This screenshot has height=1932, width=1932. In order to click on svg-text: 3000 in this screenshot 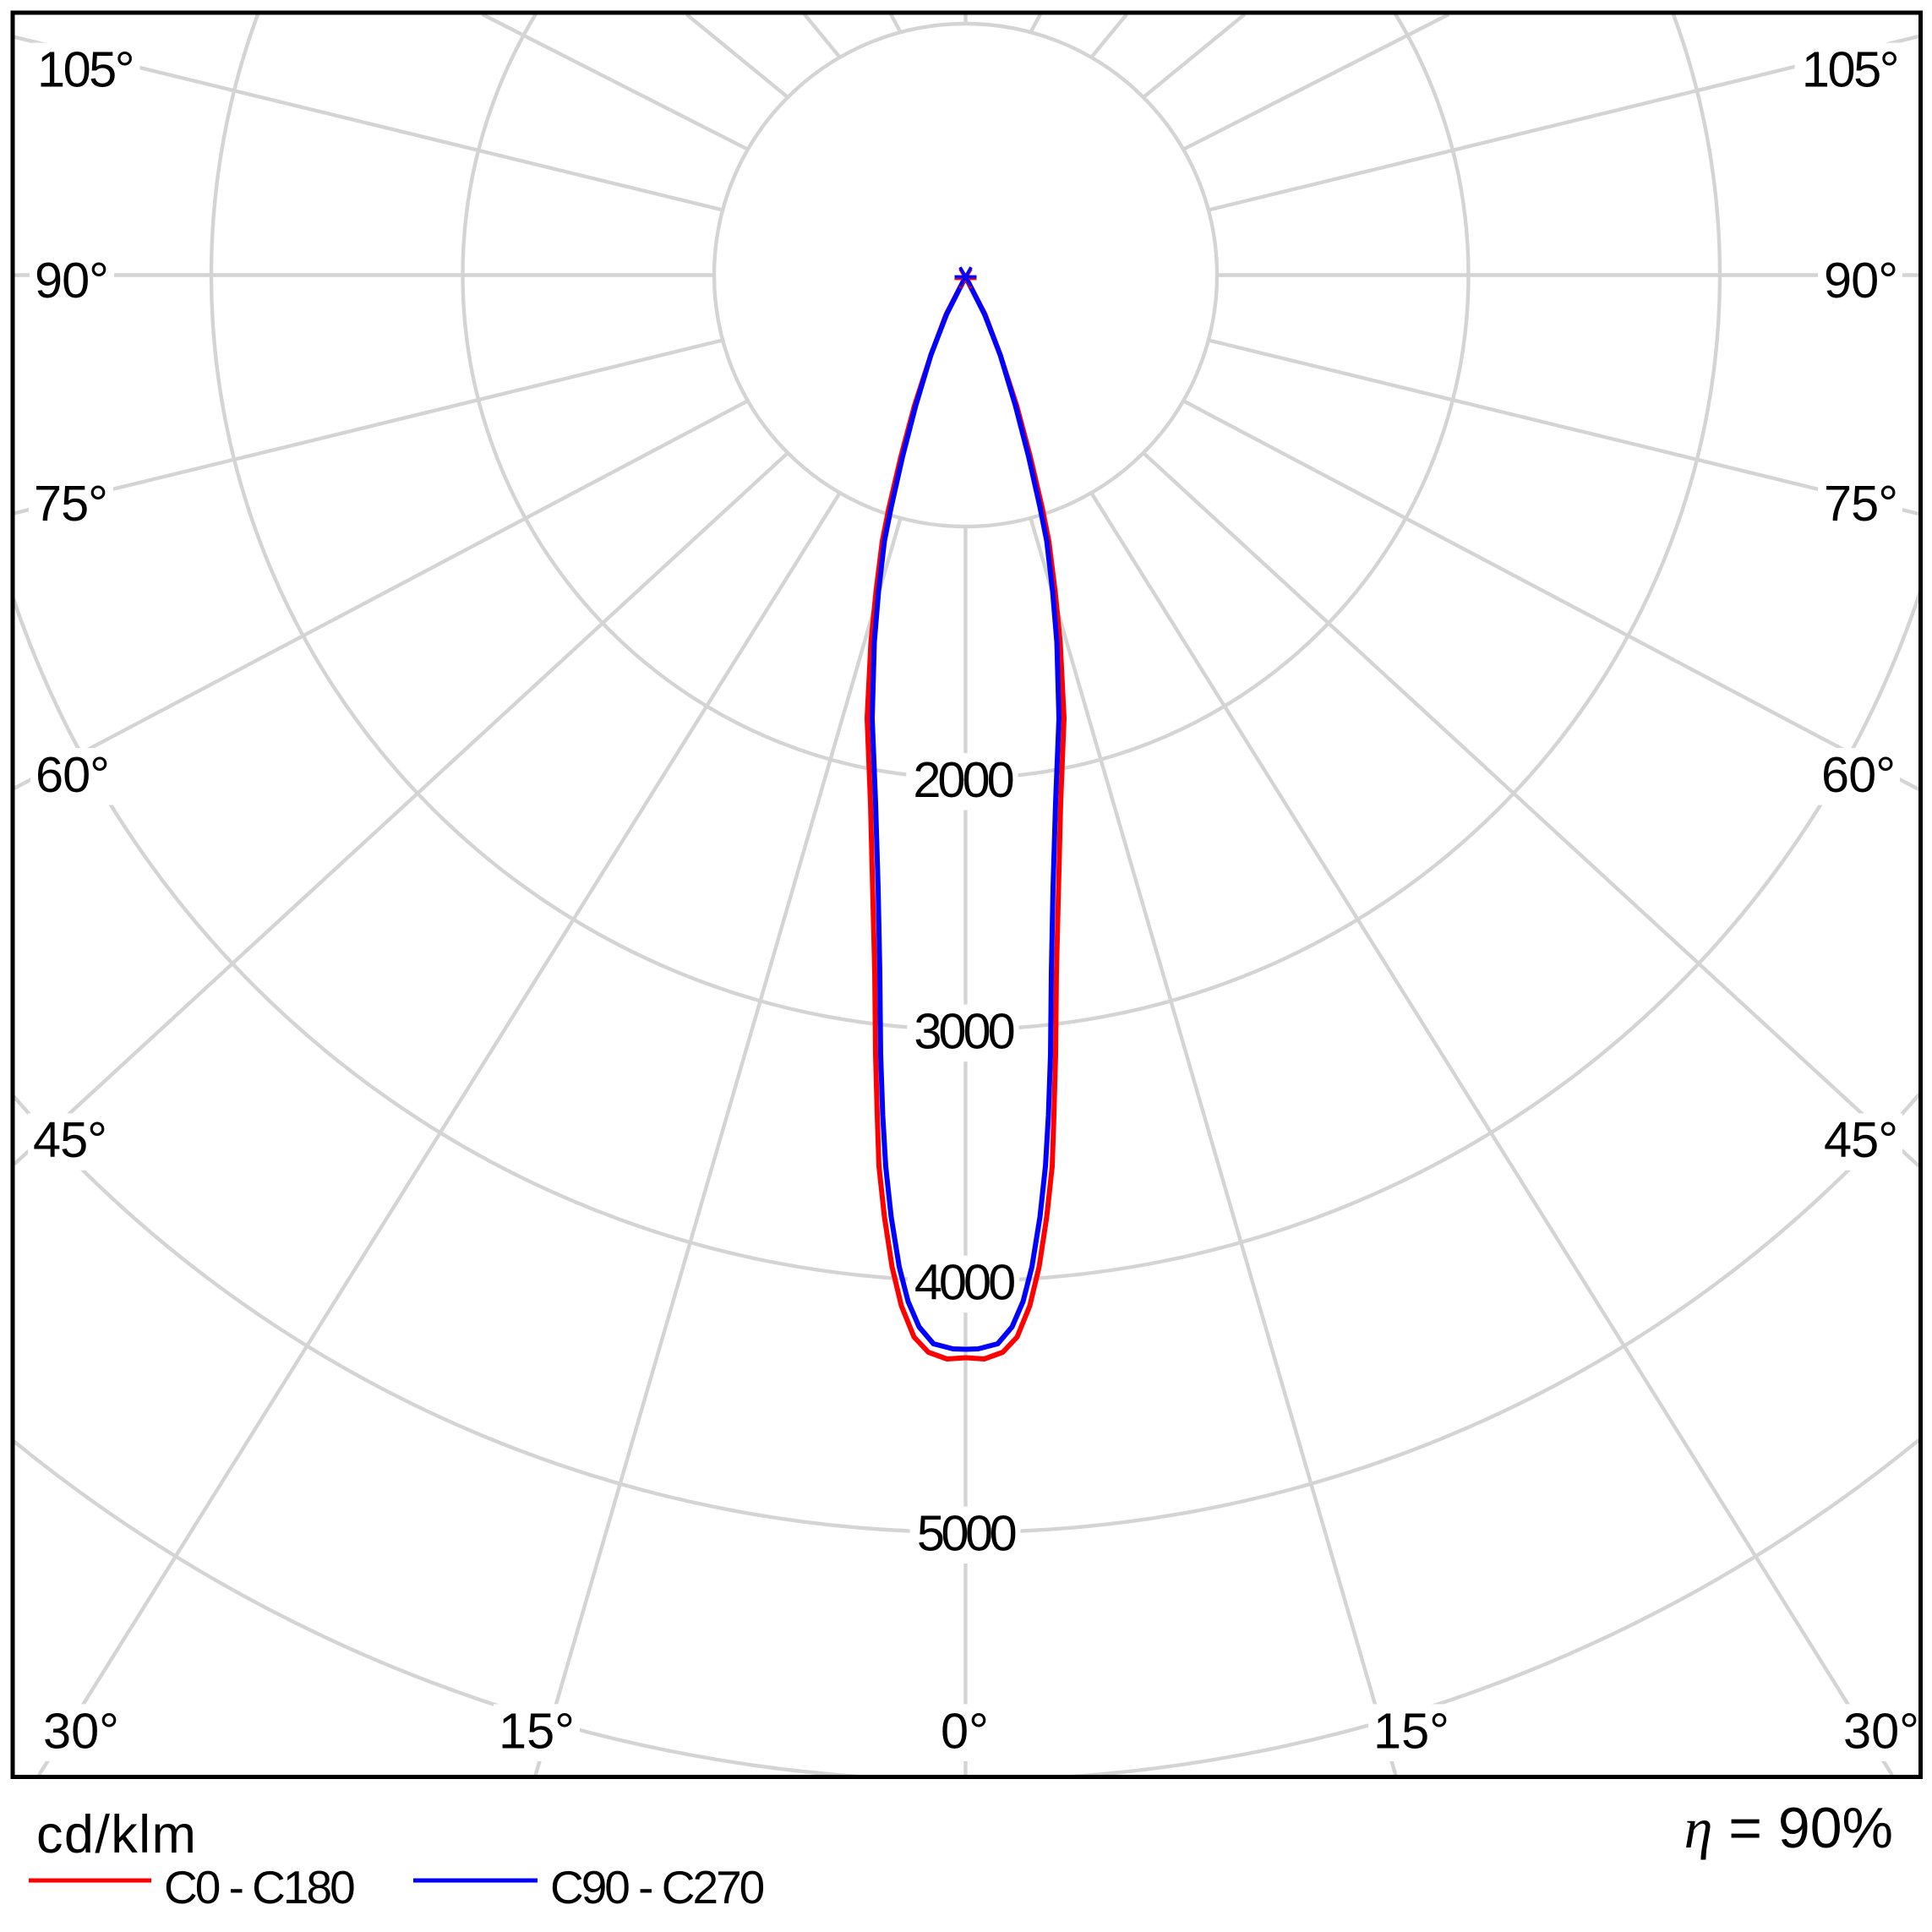, I will do `click(963, 1031)`.